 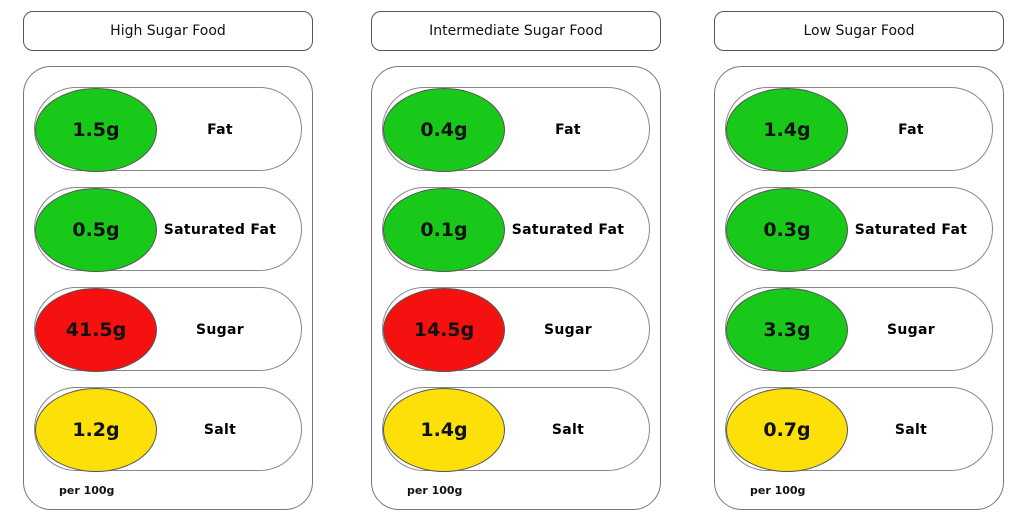 What do you see at coordinates (516, 429) in the screenshot?
I see `nutrient-row-salt: 1.4g Salt` at bounding box center [516, 429].